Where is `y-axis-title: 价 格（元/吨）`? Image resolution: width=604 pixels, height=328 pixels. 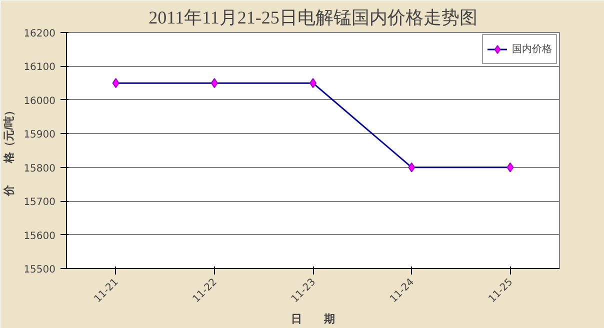
y-axis-title: 价 格（元/吨） is located at coordinates (9, 151).